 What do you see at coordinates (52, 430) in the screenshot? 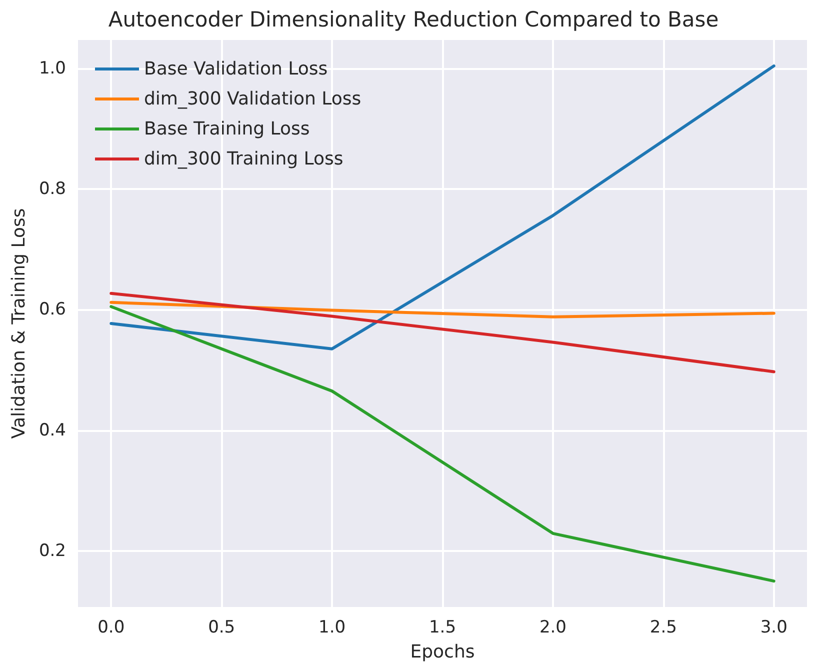
I see `y-tick-label: 0.4` at bounding box center [52, 430].